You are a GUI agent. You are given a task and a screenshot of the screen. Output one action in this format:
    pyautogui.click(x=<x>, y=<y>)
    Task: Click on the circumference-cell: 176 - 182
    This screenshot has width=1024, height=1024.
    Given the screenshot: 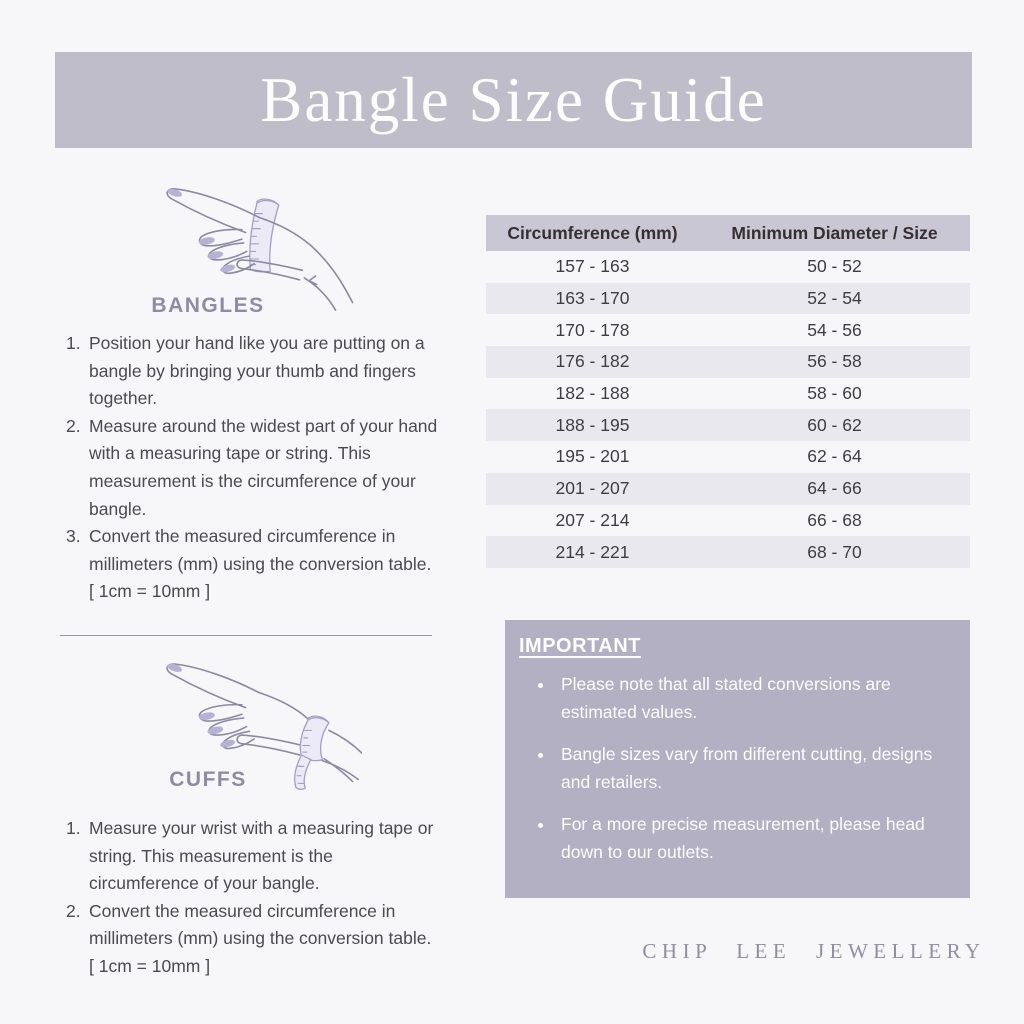 What is the action you would take?
    pyautogui.click(x=592, y=361)
    